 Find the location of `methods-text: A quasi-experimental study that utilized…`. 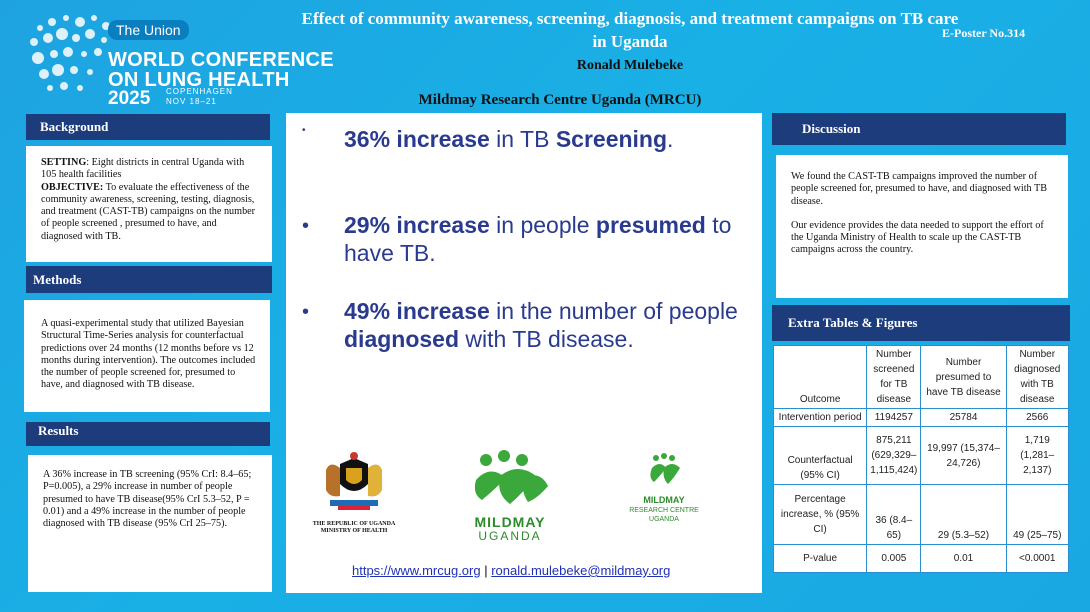

methods-text: A quasi-experimental study that utilized… is located at coordinates (147, 356).